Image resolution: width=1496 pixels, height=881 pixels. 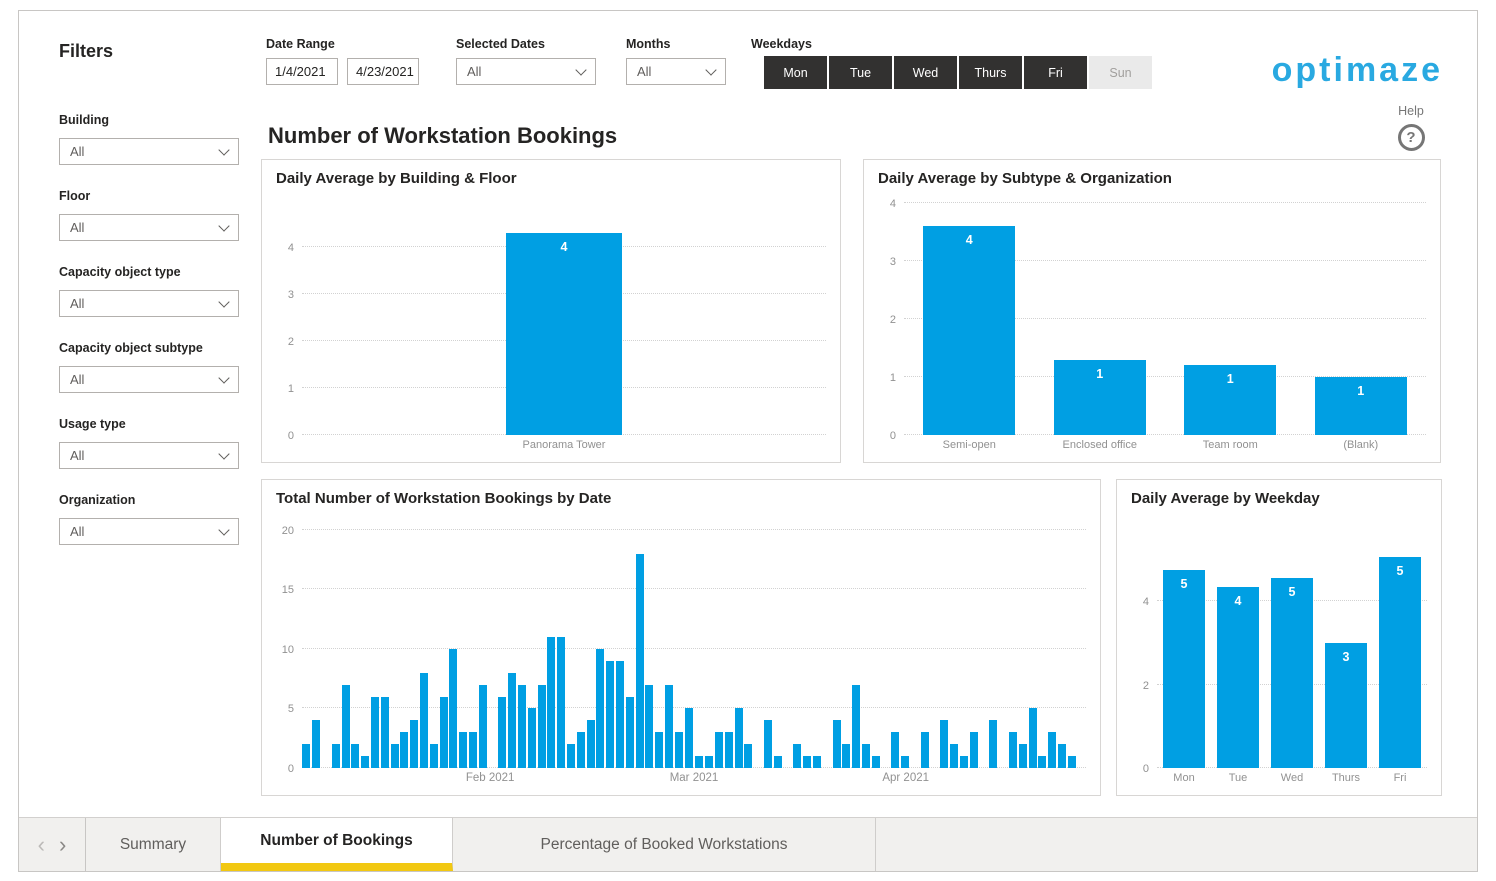 What do you see at coordinates (795, 72) in the screenshot?
I see `weekday-button-mon: Mon` at bounding box center [795, 72].